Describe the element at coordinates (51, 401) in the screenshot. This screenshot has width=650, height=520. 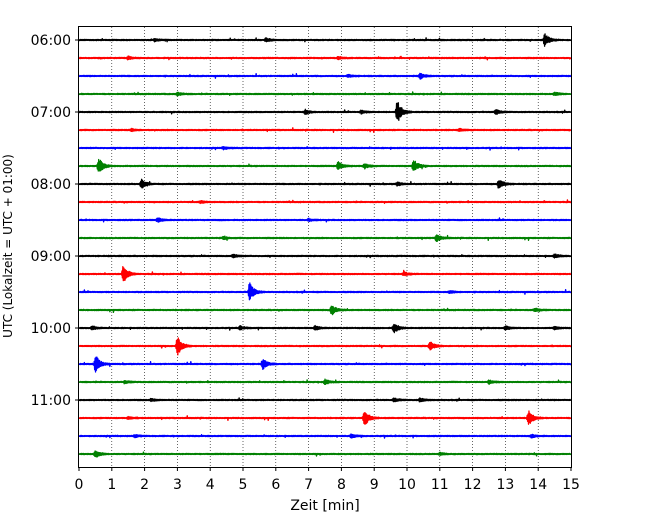
I see `y-tick-label: 11:00` at that location.